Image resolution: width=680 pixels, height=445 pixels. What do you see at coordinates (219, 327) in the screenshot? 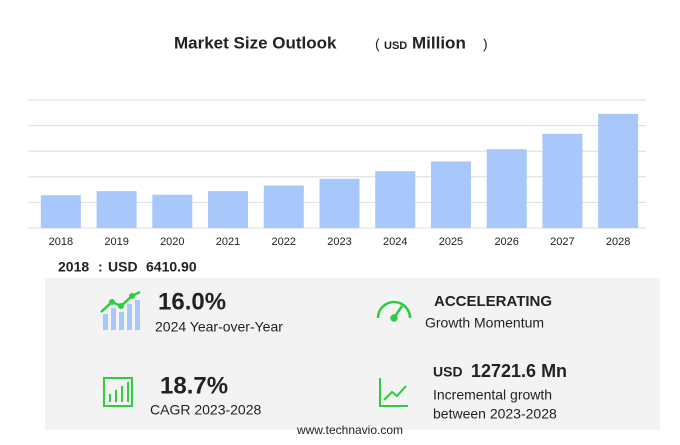
I see `kpi-label: 2024 Year-over-Year` at bounding box center [219, 327].